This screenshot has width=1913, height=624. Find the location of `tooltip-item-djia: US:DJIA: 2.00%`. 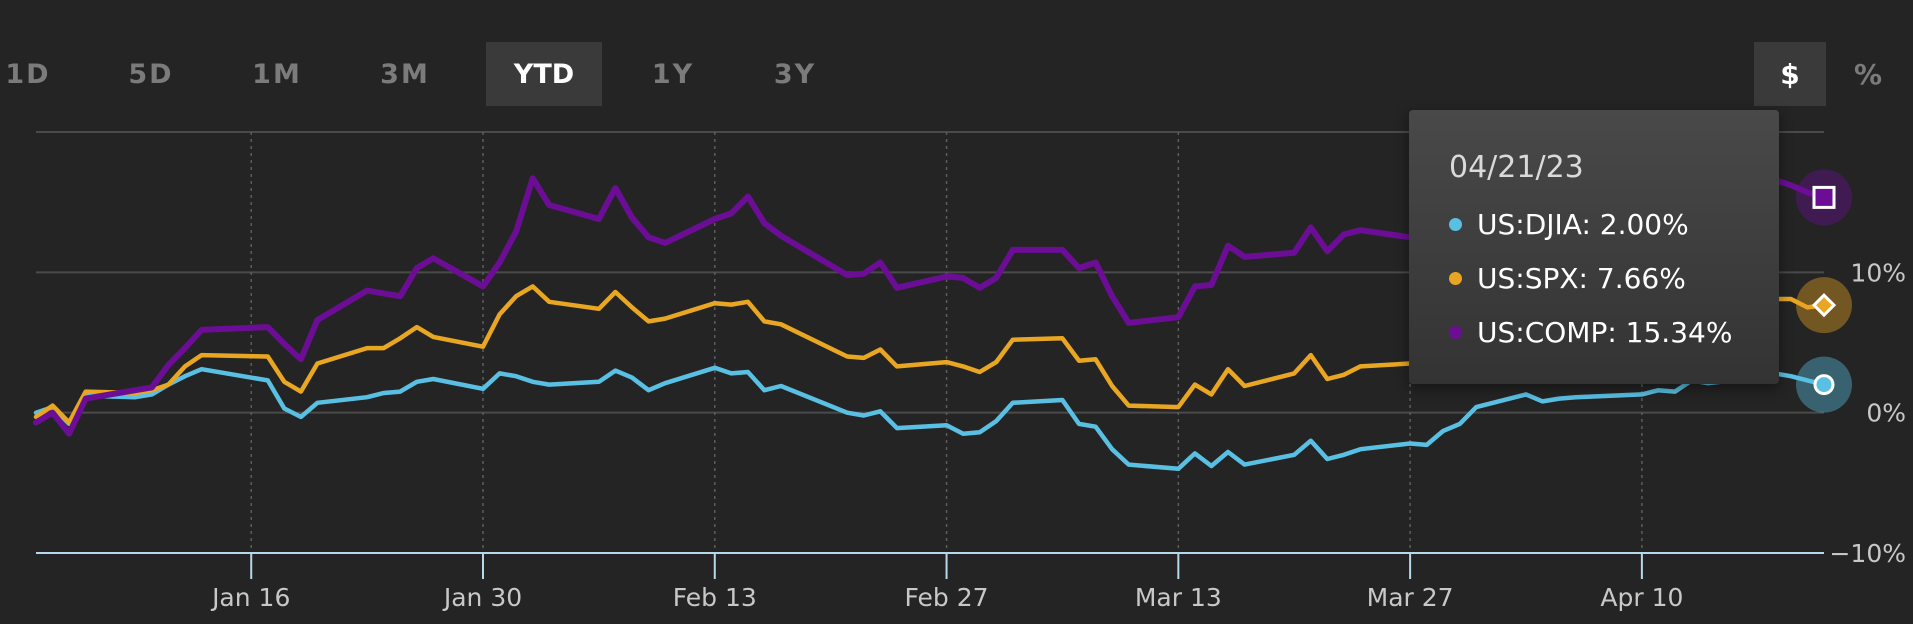

tooltip-item-djia: US:DJIA: 2.00% is located at coordinates (1614, 224).